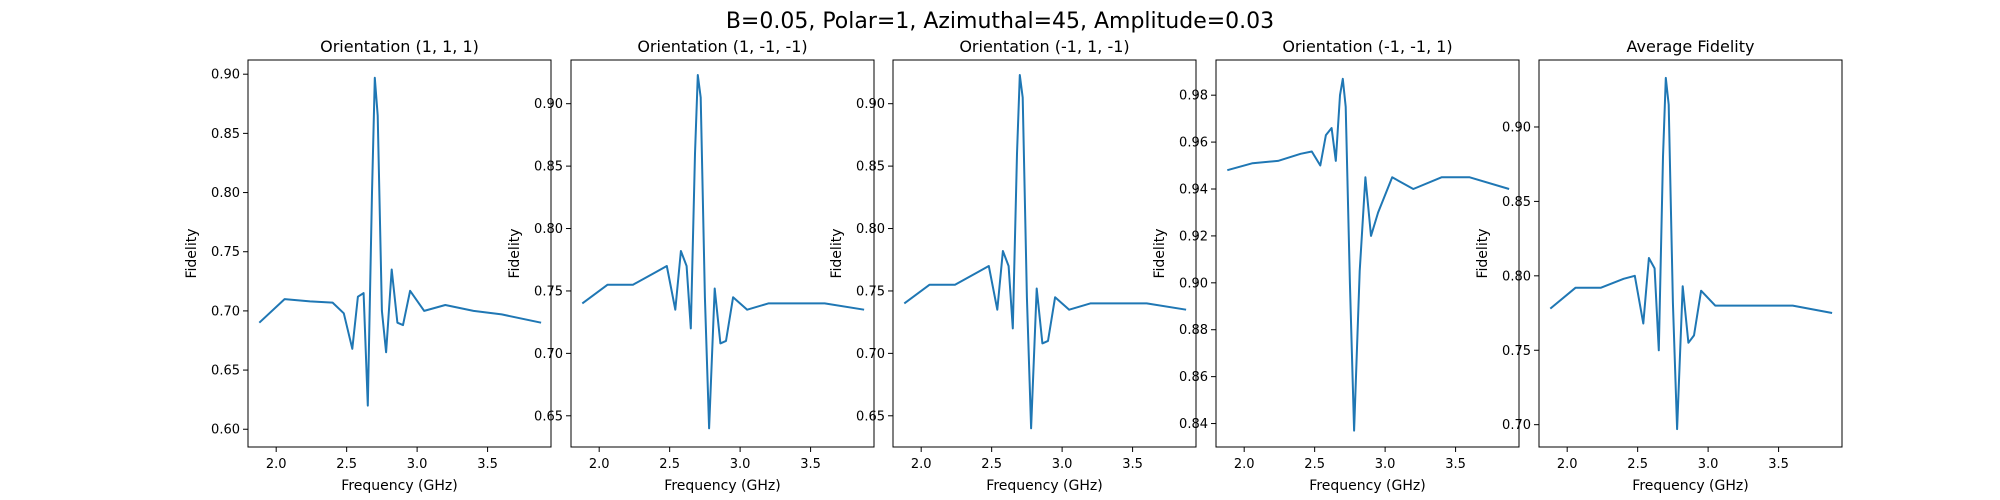 Image resolution: width=2000 pixels, height=500 pixels. What do you see at coordinates (1193, 143) in the screenshot?
I see `y-tick-label: 0.96` at bounding box center [1193, 143].